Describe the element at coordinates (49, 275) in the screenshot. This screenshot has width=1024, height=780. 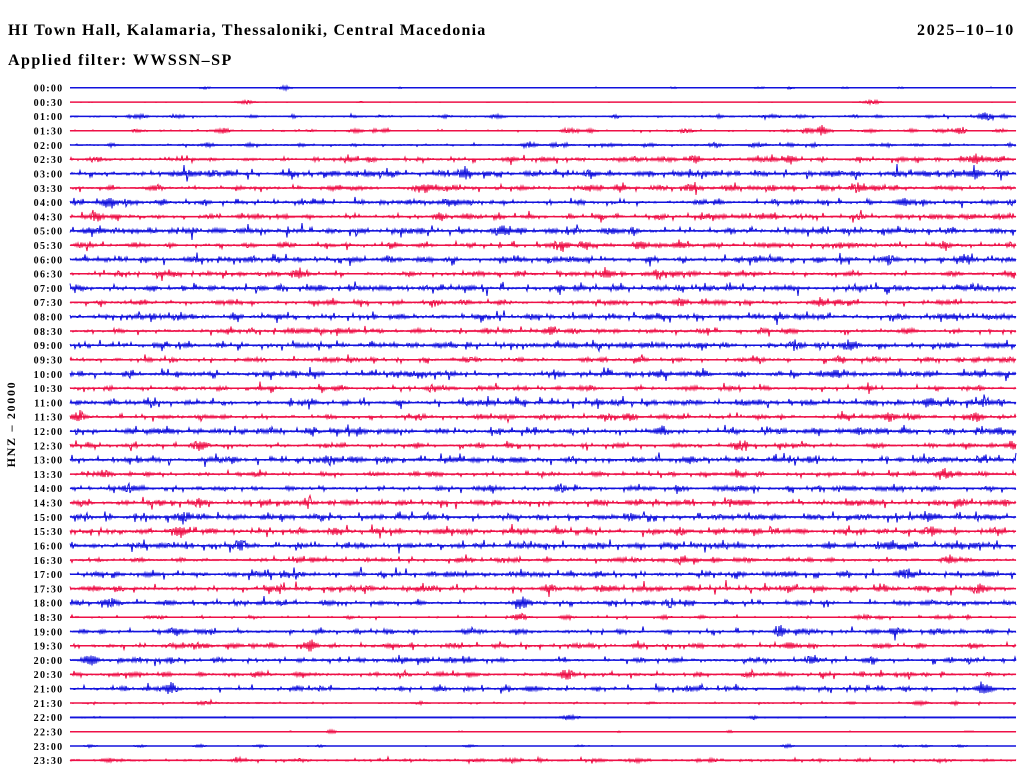
I see `svg-text: 06:30` at that location.